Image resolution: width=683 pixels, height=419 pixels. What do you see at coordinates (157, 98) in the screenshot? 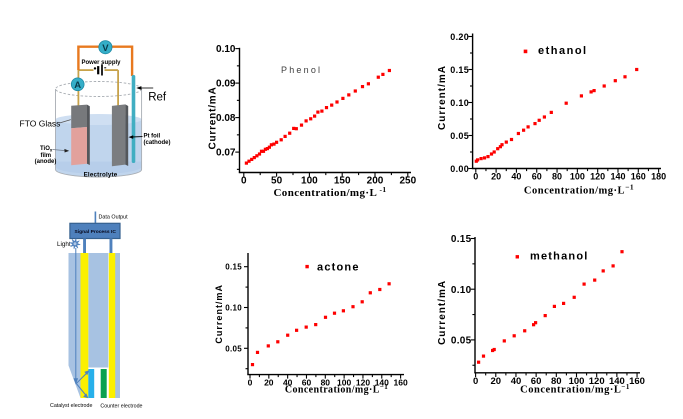
I see `svg-text: Ref` at bounding box center [157, 98].